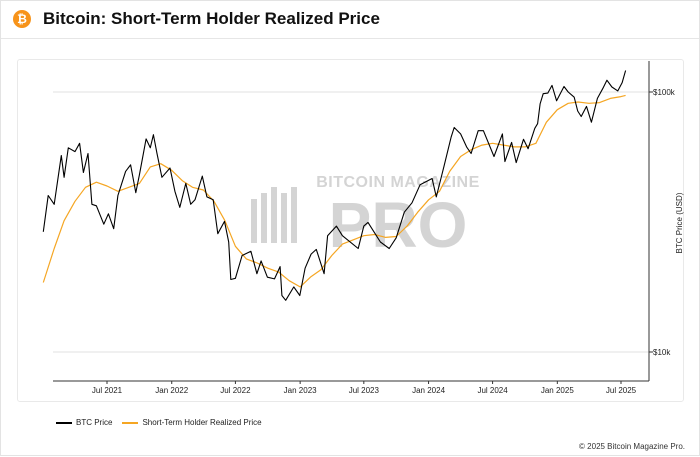 The image size is (700, 457). Describe the element at coordinates (22, 19) in the screenshot. I see `bitcoin-icon: ₿` at that location.